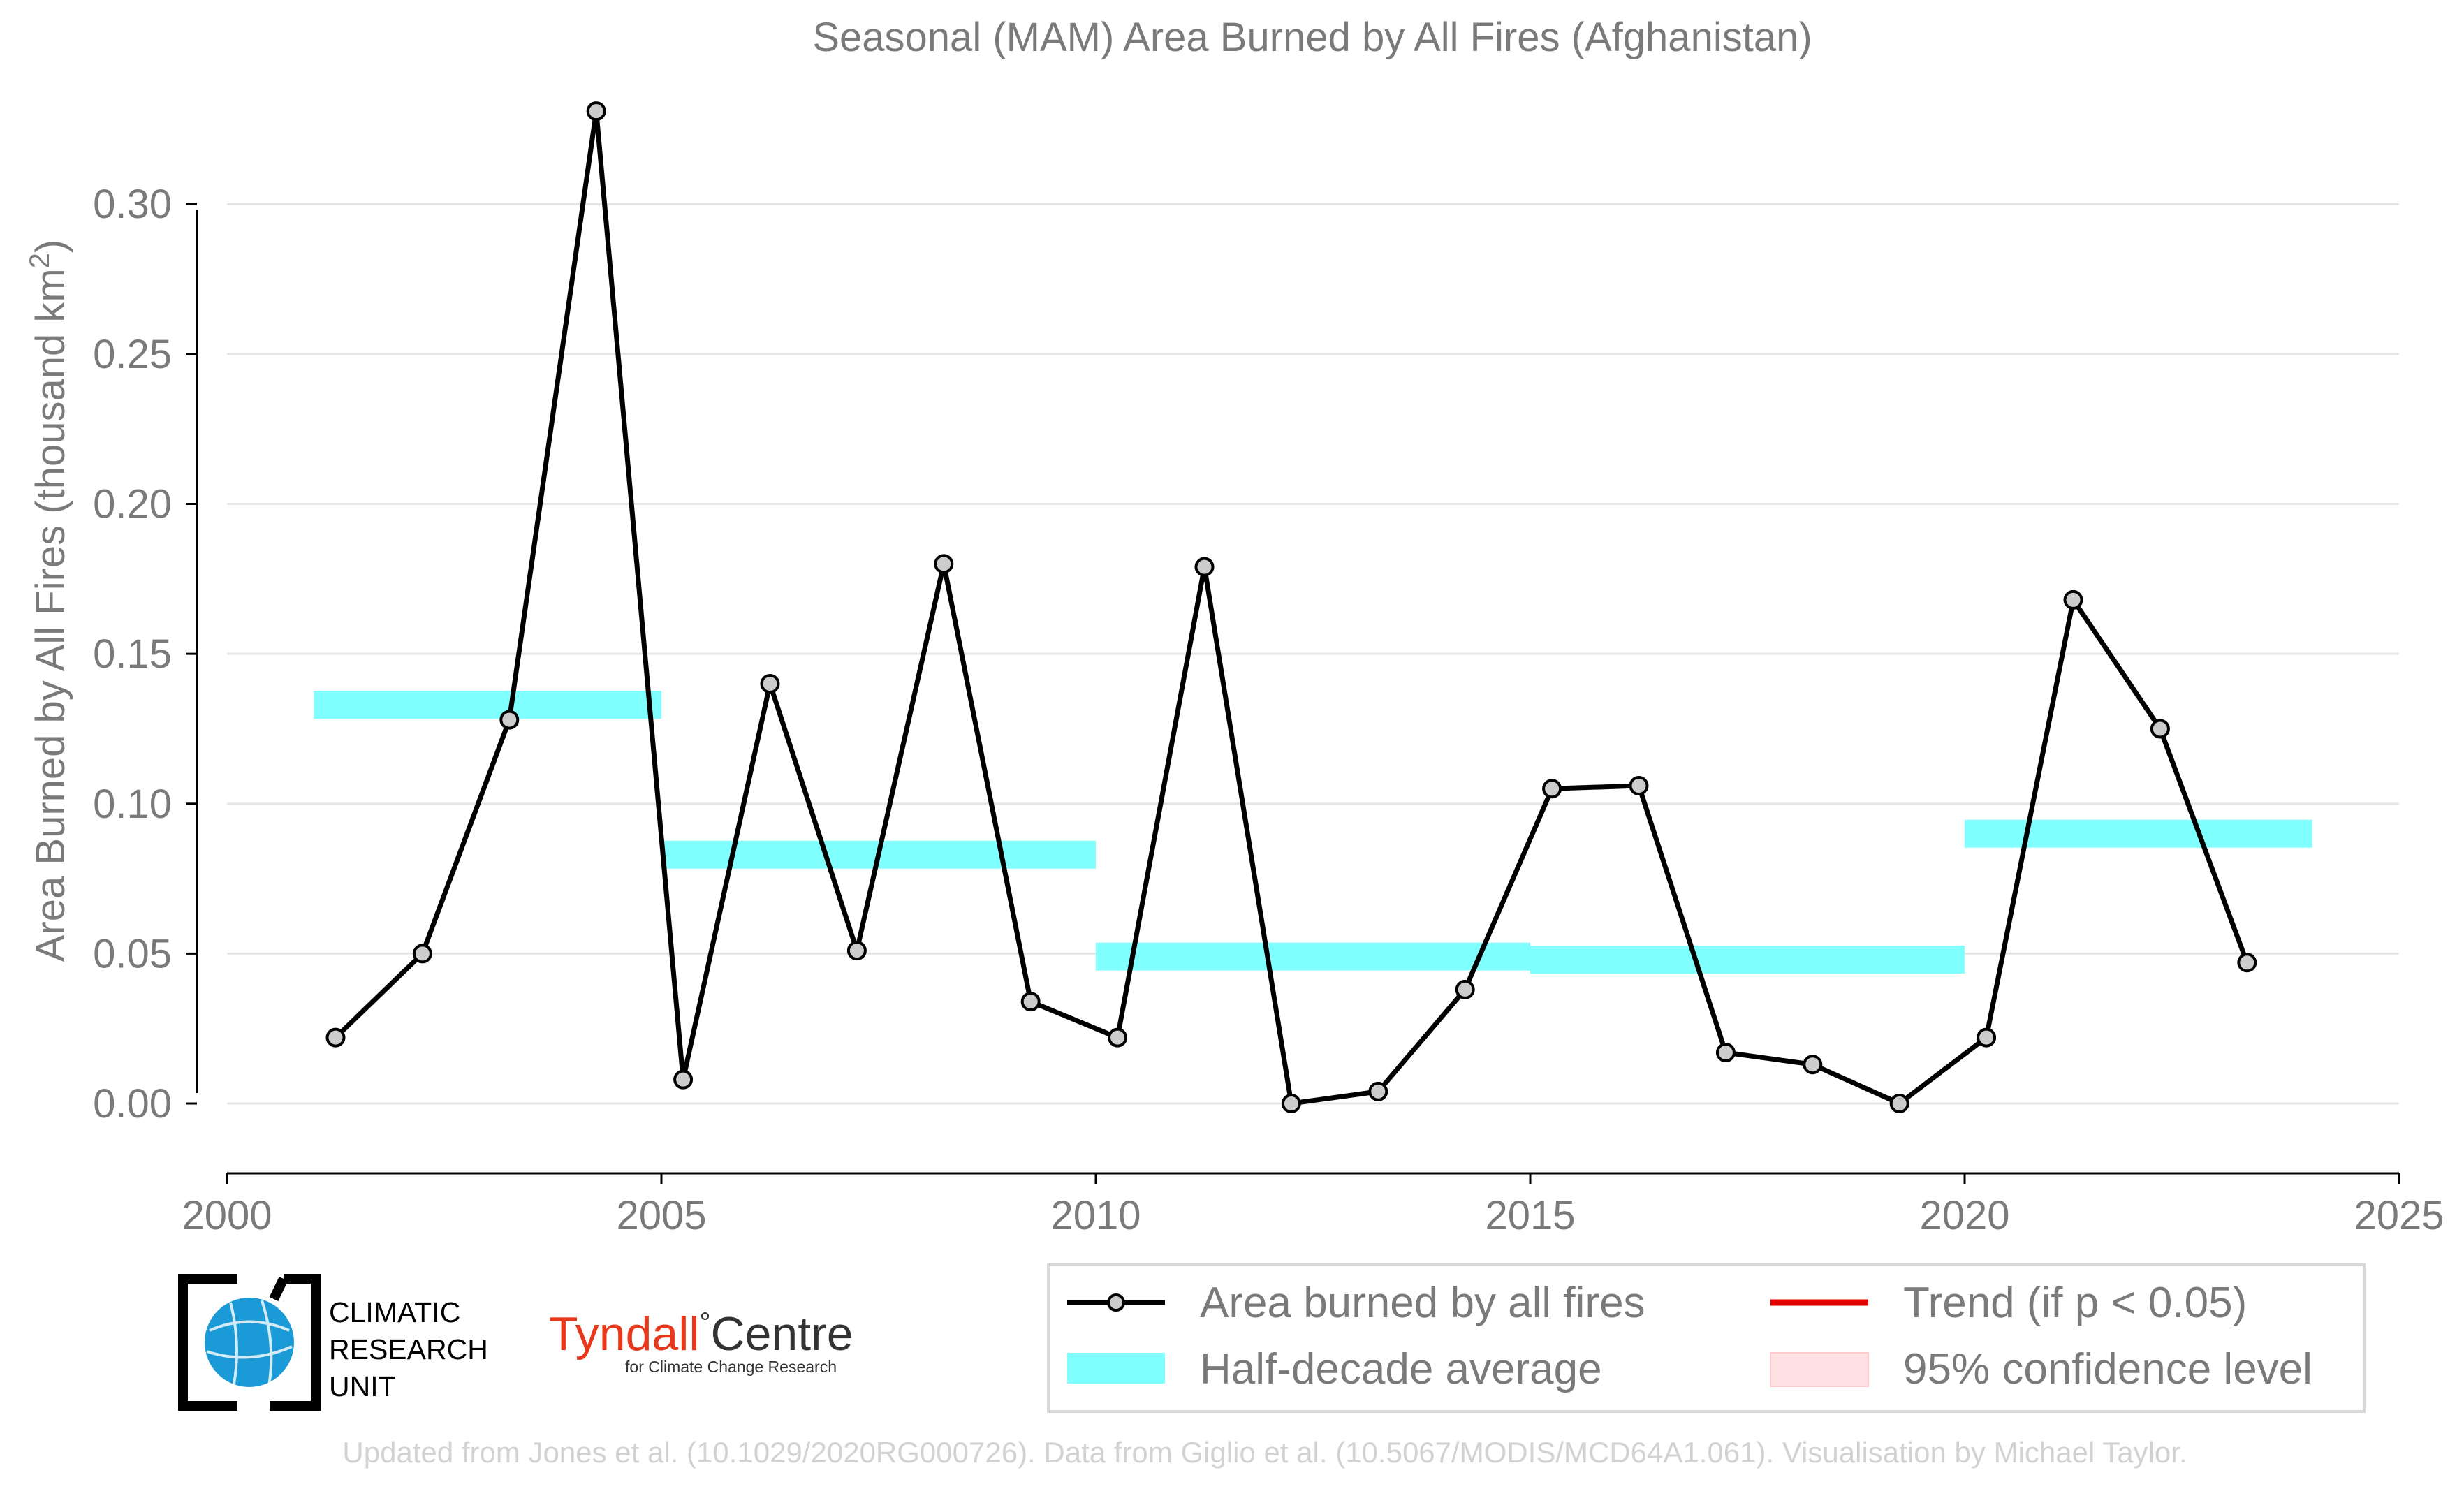 Image resolution: width=2464 pixels, height=1489 pixels. Describe the element at coordinates (1313, 1205) in the screenshot. I see `x-ticks: 2000 2005 2010 2015 2020 2025` at that location.